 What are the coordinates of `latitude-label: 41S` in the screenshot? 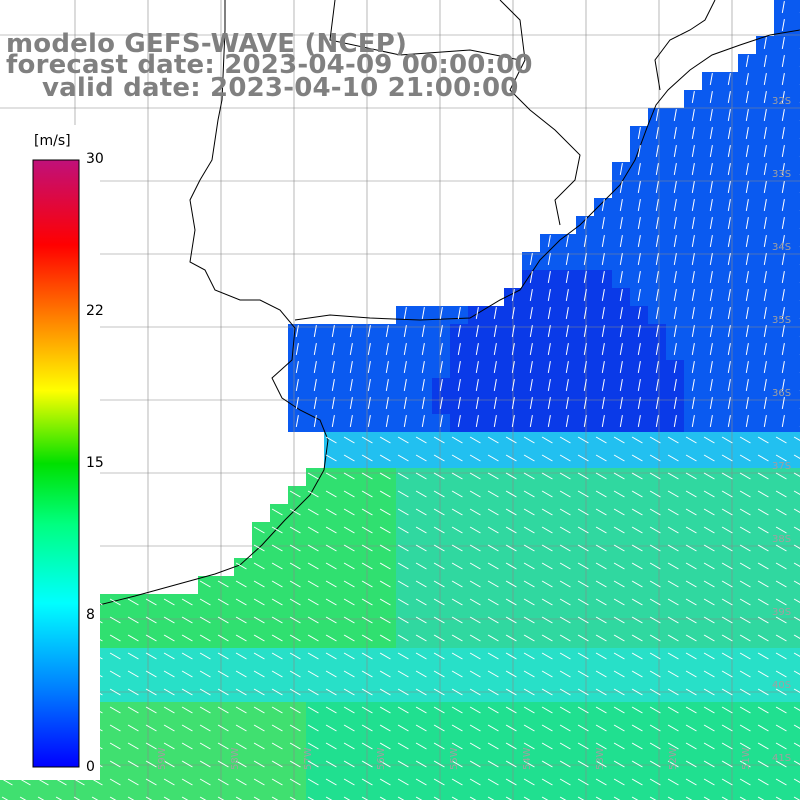 It's located at (781, 758).